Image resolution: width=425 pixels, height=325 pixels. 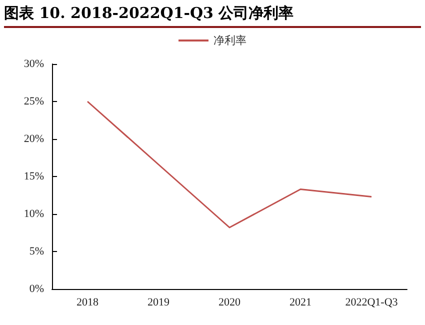 I want to click on x-tick-label: 2022Q1-Q3, so click(x=371, y=302).